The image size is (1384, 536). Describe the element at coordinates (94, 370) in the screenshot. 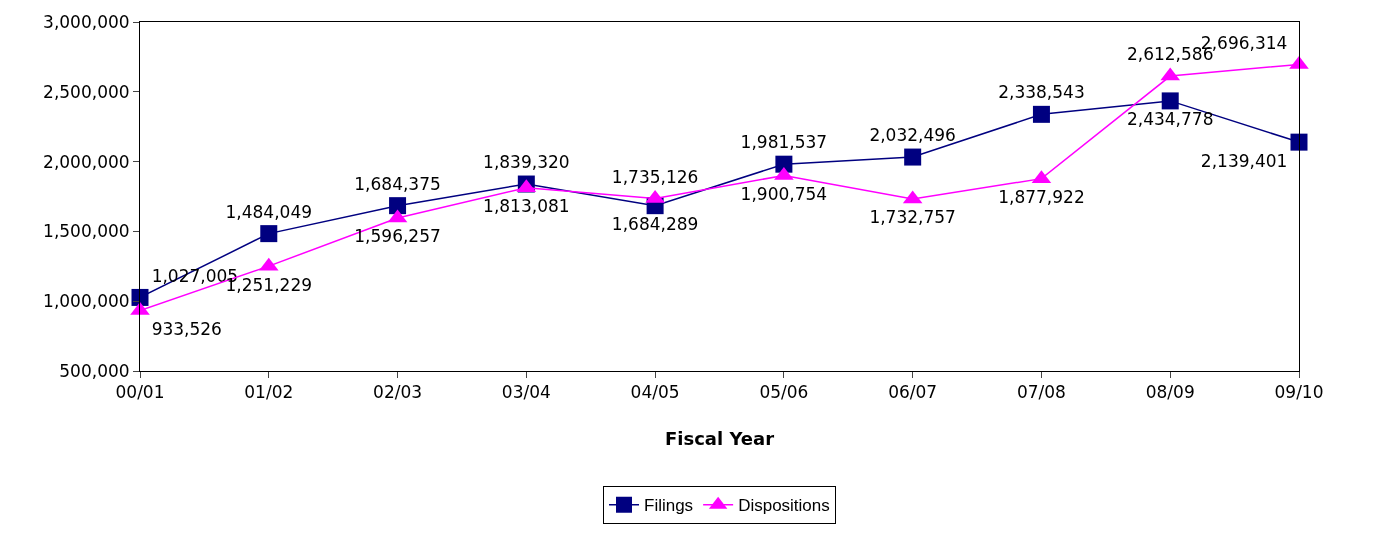

I see `y-tick-label: 500,000` at that location.